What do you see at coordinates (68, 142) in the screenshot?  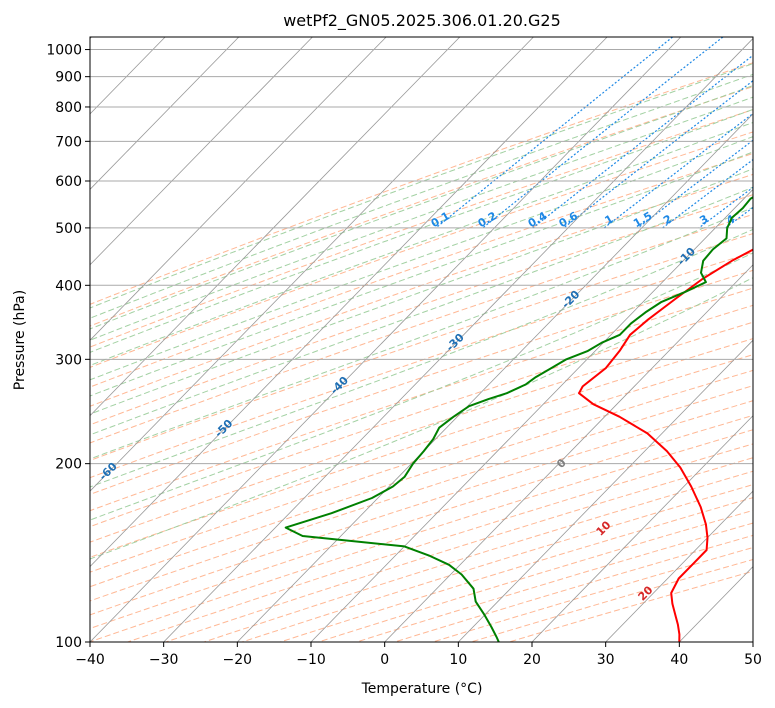 I see `y-tick-label: 700` at bounding box center [68, 142].